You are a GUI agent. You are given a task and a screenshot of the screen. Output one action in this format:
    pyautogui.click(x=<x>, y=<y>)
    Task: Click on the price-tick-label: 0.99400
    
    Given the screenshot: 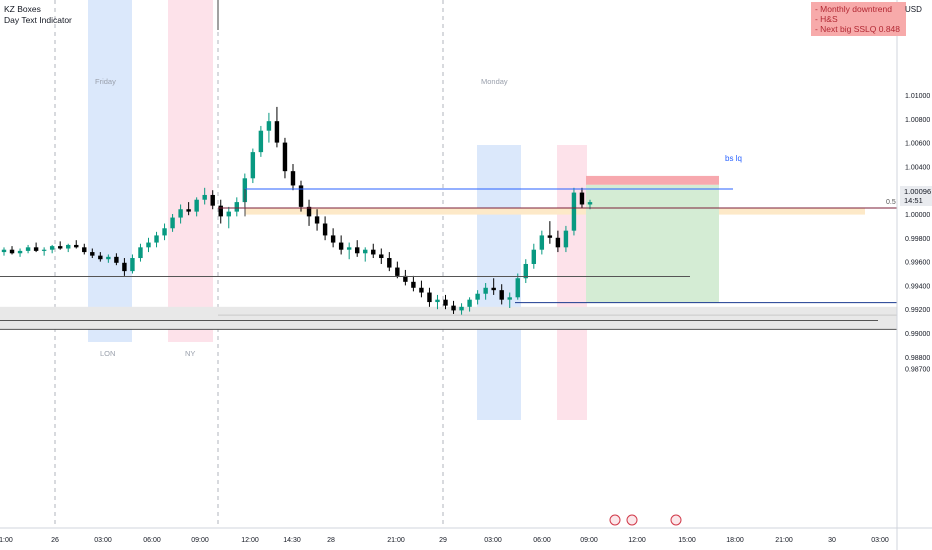 What is the action you would take?
    pyautogui.click(x=917, y=286)
    